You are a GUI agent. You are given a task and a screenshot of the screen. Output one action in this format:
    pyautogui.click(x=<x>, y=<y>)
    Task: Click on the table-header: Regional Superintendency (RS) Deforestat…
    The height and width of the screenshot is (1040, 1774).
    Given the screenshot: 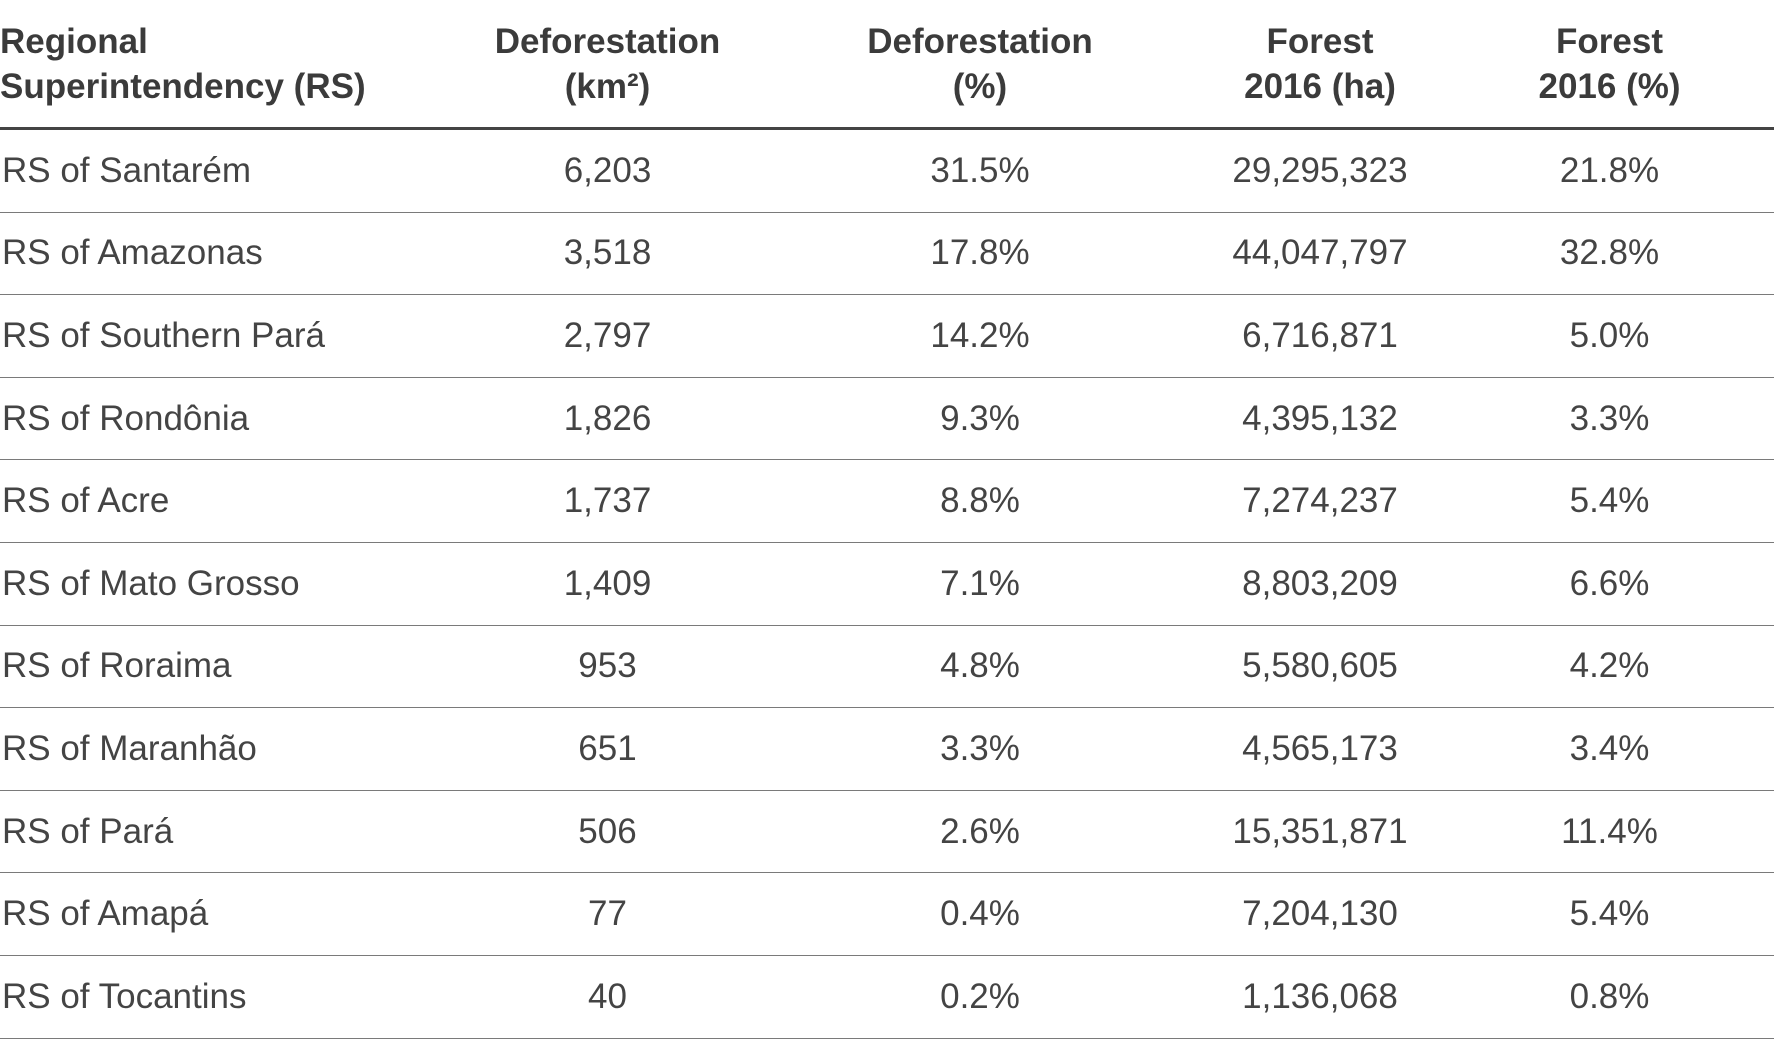 What is the action you would take?
    pyautogui.click(x=887, y=65)
    